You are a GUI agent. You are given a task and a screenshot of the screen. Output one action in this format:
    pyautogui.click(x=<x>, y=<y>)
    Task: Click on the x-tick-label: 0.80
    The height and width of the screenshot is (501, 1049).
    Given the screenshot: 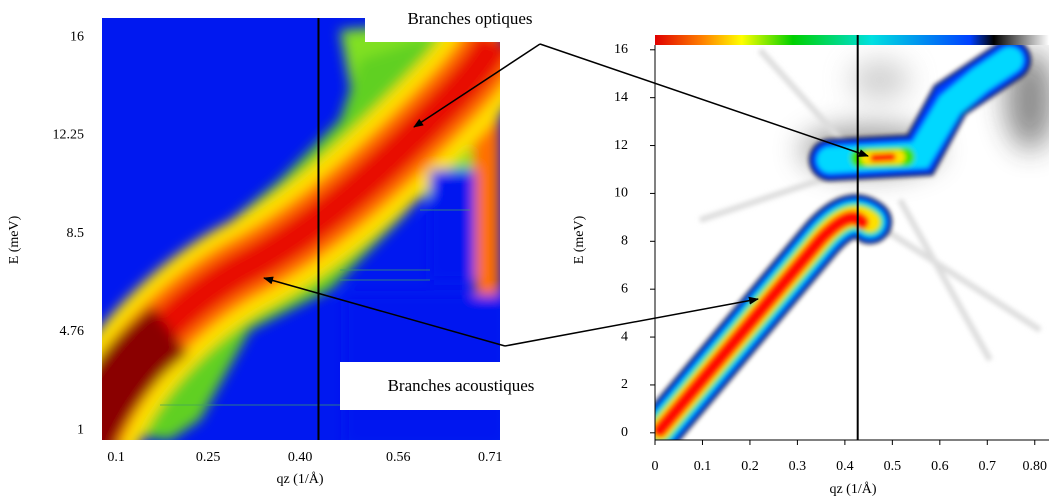 What is the action you would take?
    pyautogui.click(x=1035, y=466)
    